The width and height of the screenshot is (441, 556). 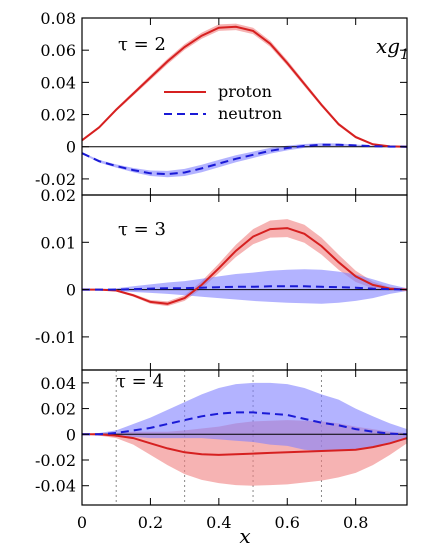 What do you see at coordinates (58, 50) in the screenshot?
I see `y-tick-label: 0.06` at bounding box center [58, 50].